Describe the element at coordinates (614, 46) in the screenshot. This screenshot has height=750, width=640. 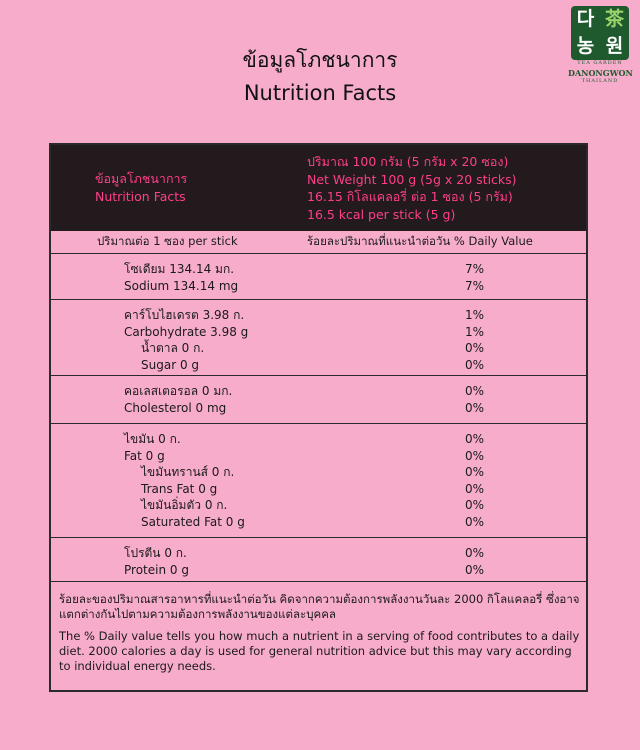
I see `logo-glyph: 원` at that location.